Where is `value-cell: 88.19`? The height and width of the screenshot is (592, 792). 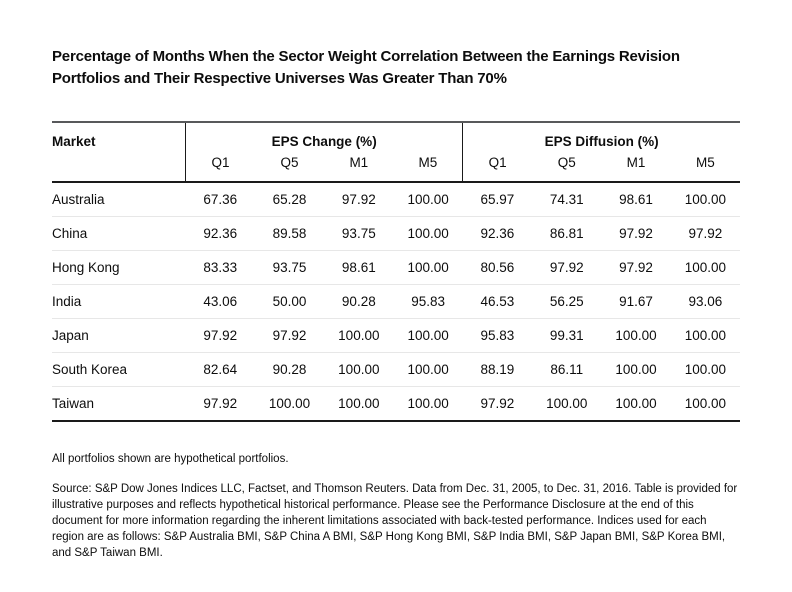 value-cell: 88.19 is located at coordinates (497, 369).